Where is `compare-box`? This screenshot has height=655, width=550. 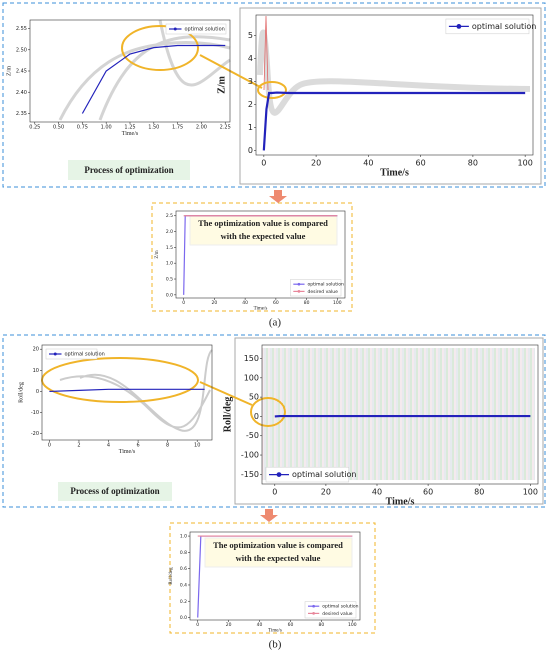
compare-box is located at coordinates (252, 257).